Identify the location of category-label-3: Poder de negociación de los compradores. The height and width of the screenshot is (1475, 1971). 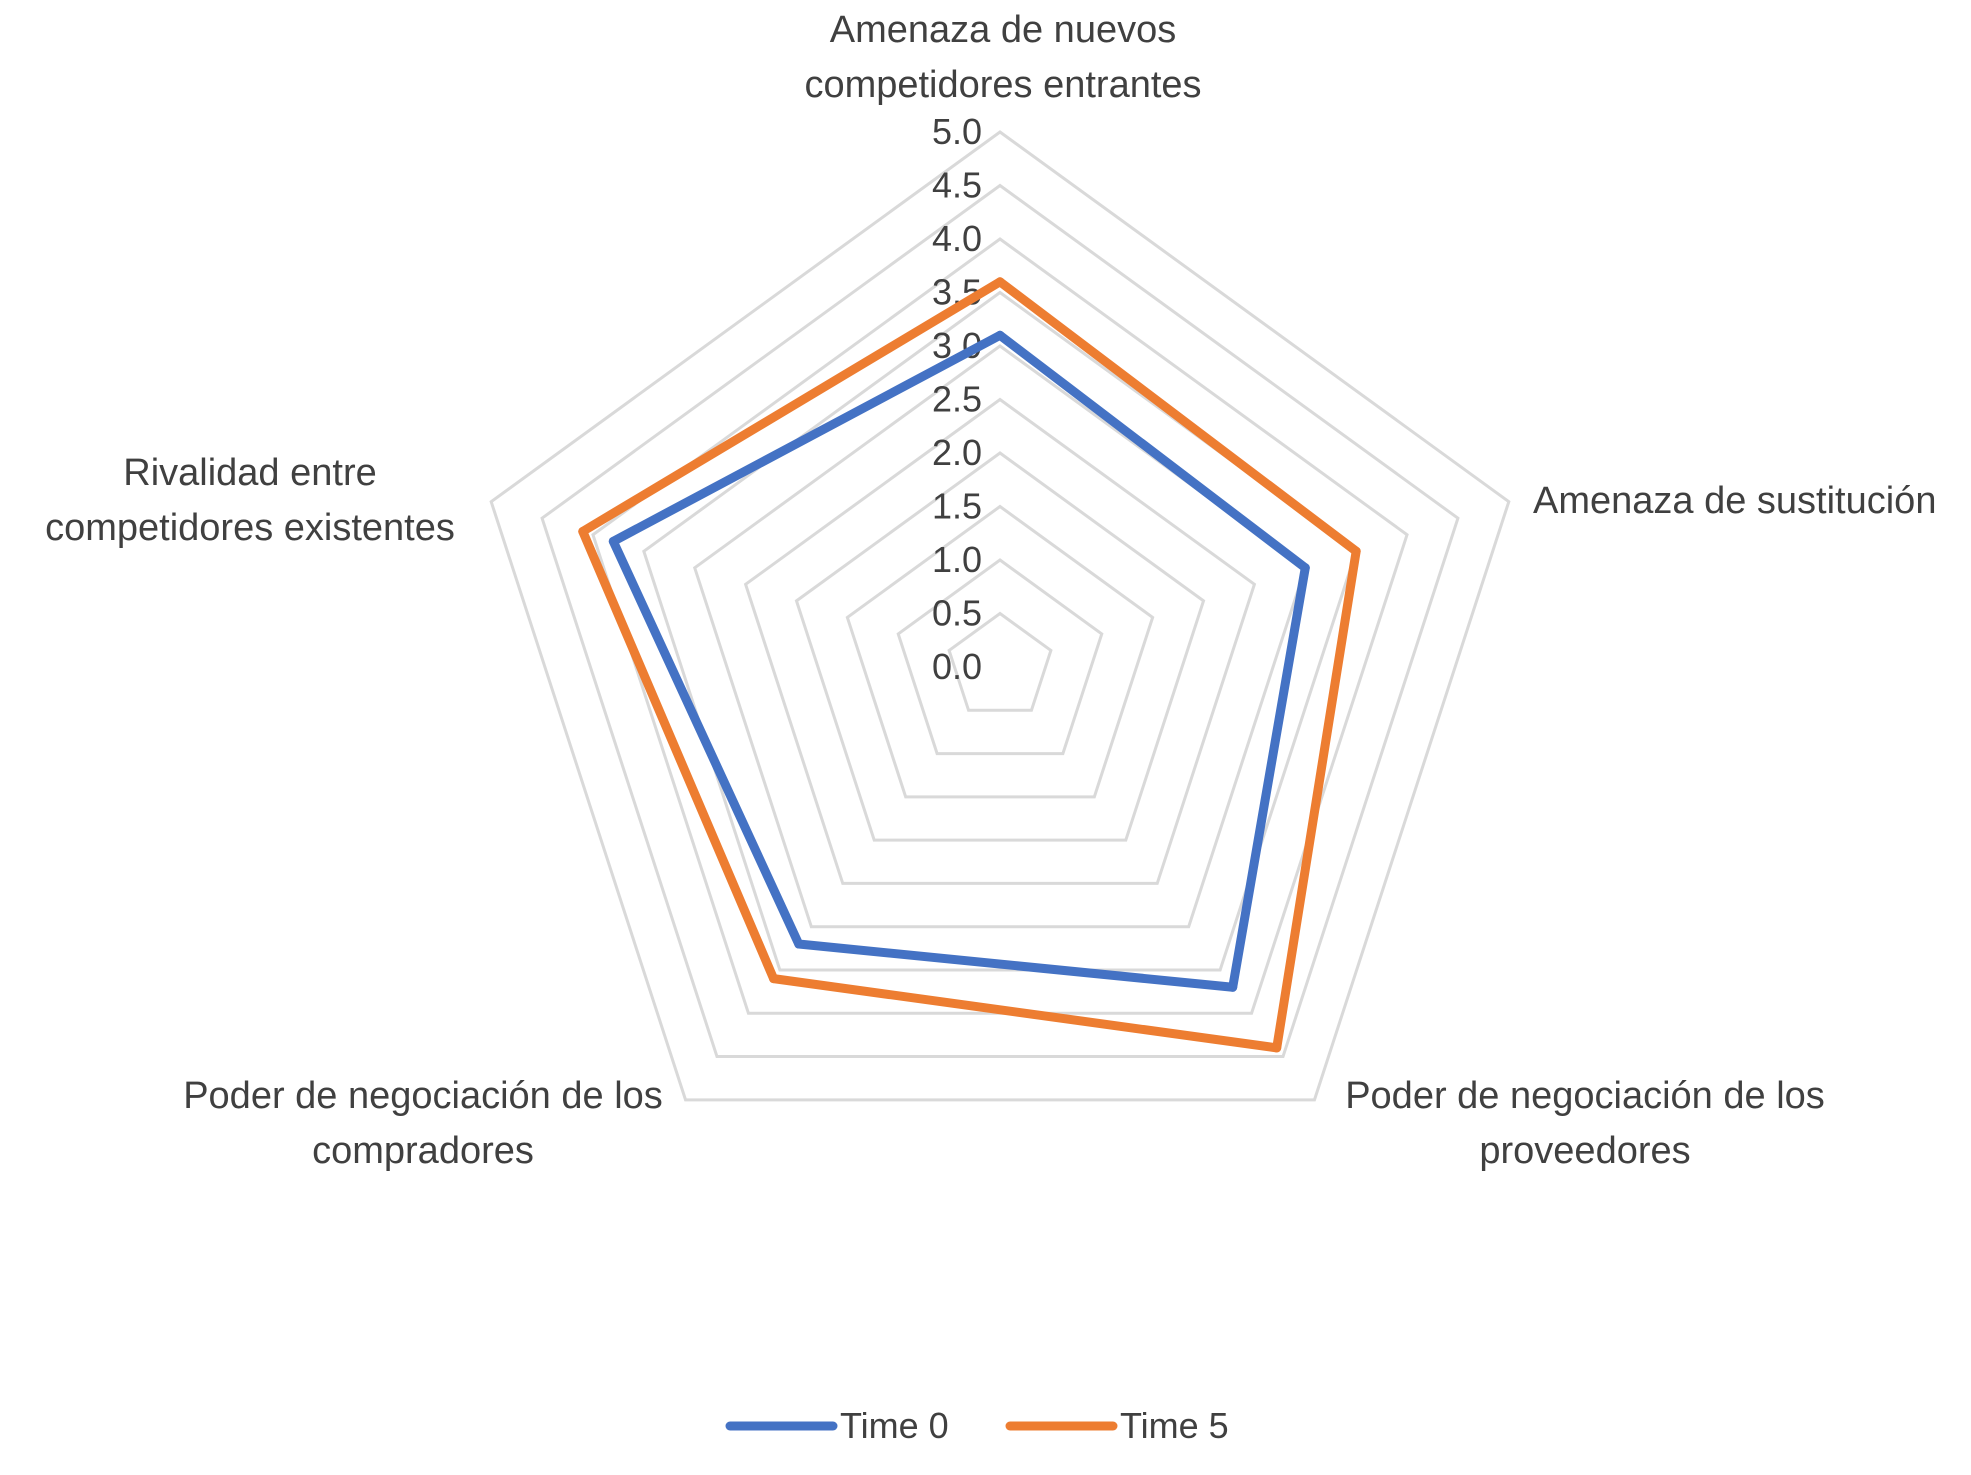
(423, 1123).